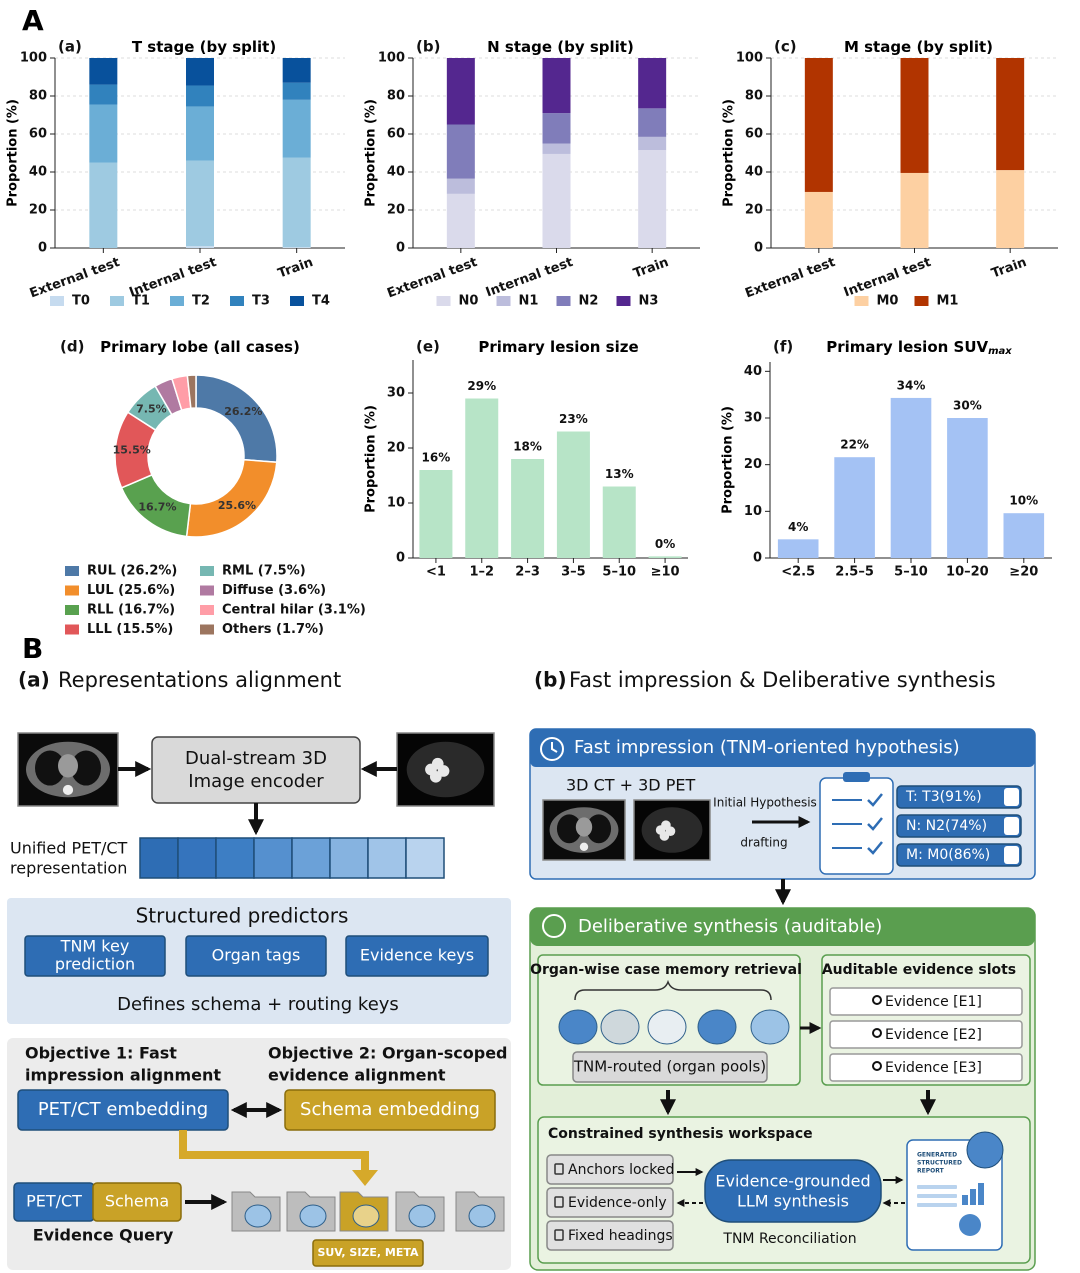 This screenshot has height=1273, width=1080. What do you see at coordinates (157, 507) in the screenshot?
I see `value-label: 16.7%` at bounding box center [157, 507].